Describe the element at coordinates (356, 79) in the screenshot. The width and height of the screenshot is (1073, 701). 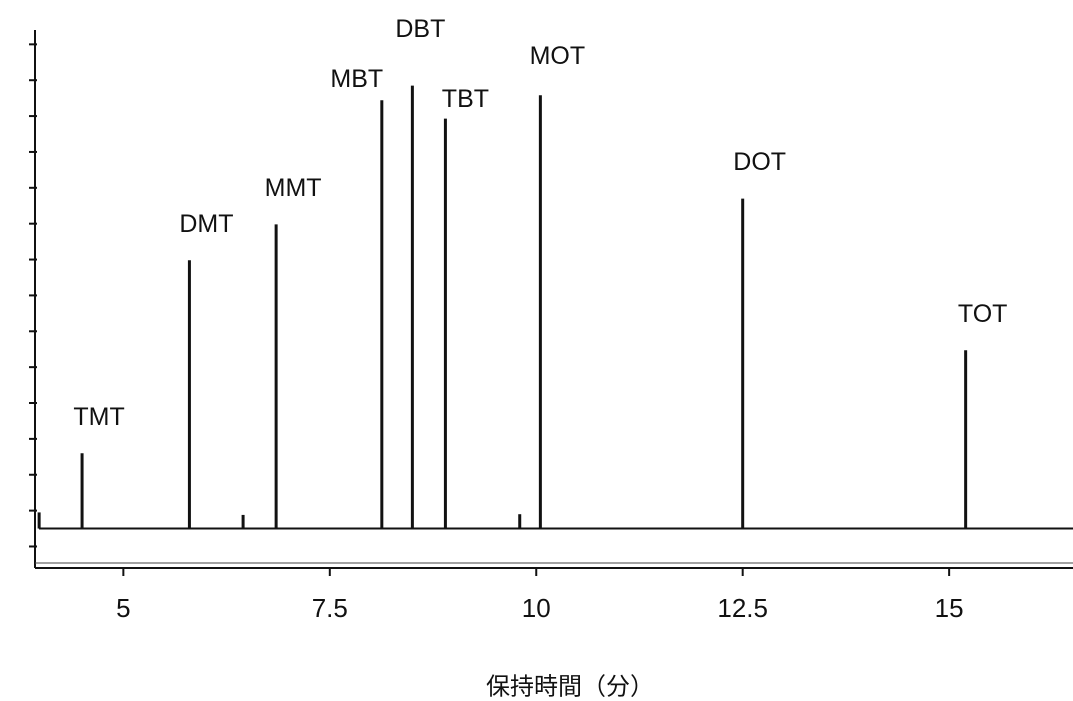
I see `peak-label: MBT` at that location.